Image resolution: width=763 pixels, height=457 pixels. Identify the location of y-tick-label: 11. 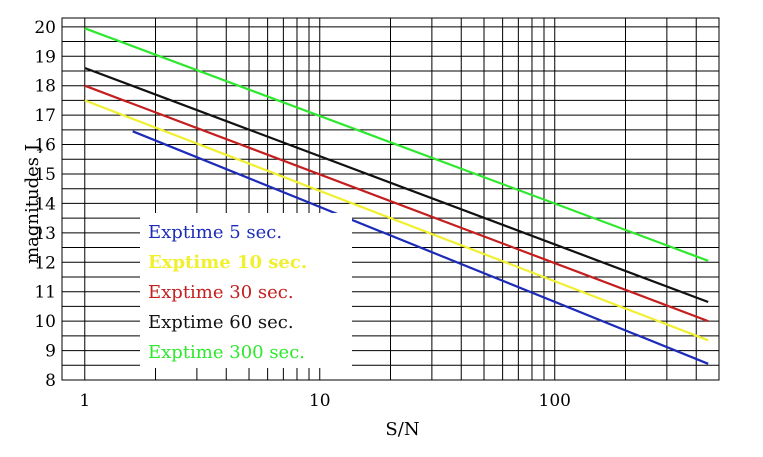
(45, 293).